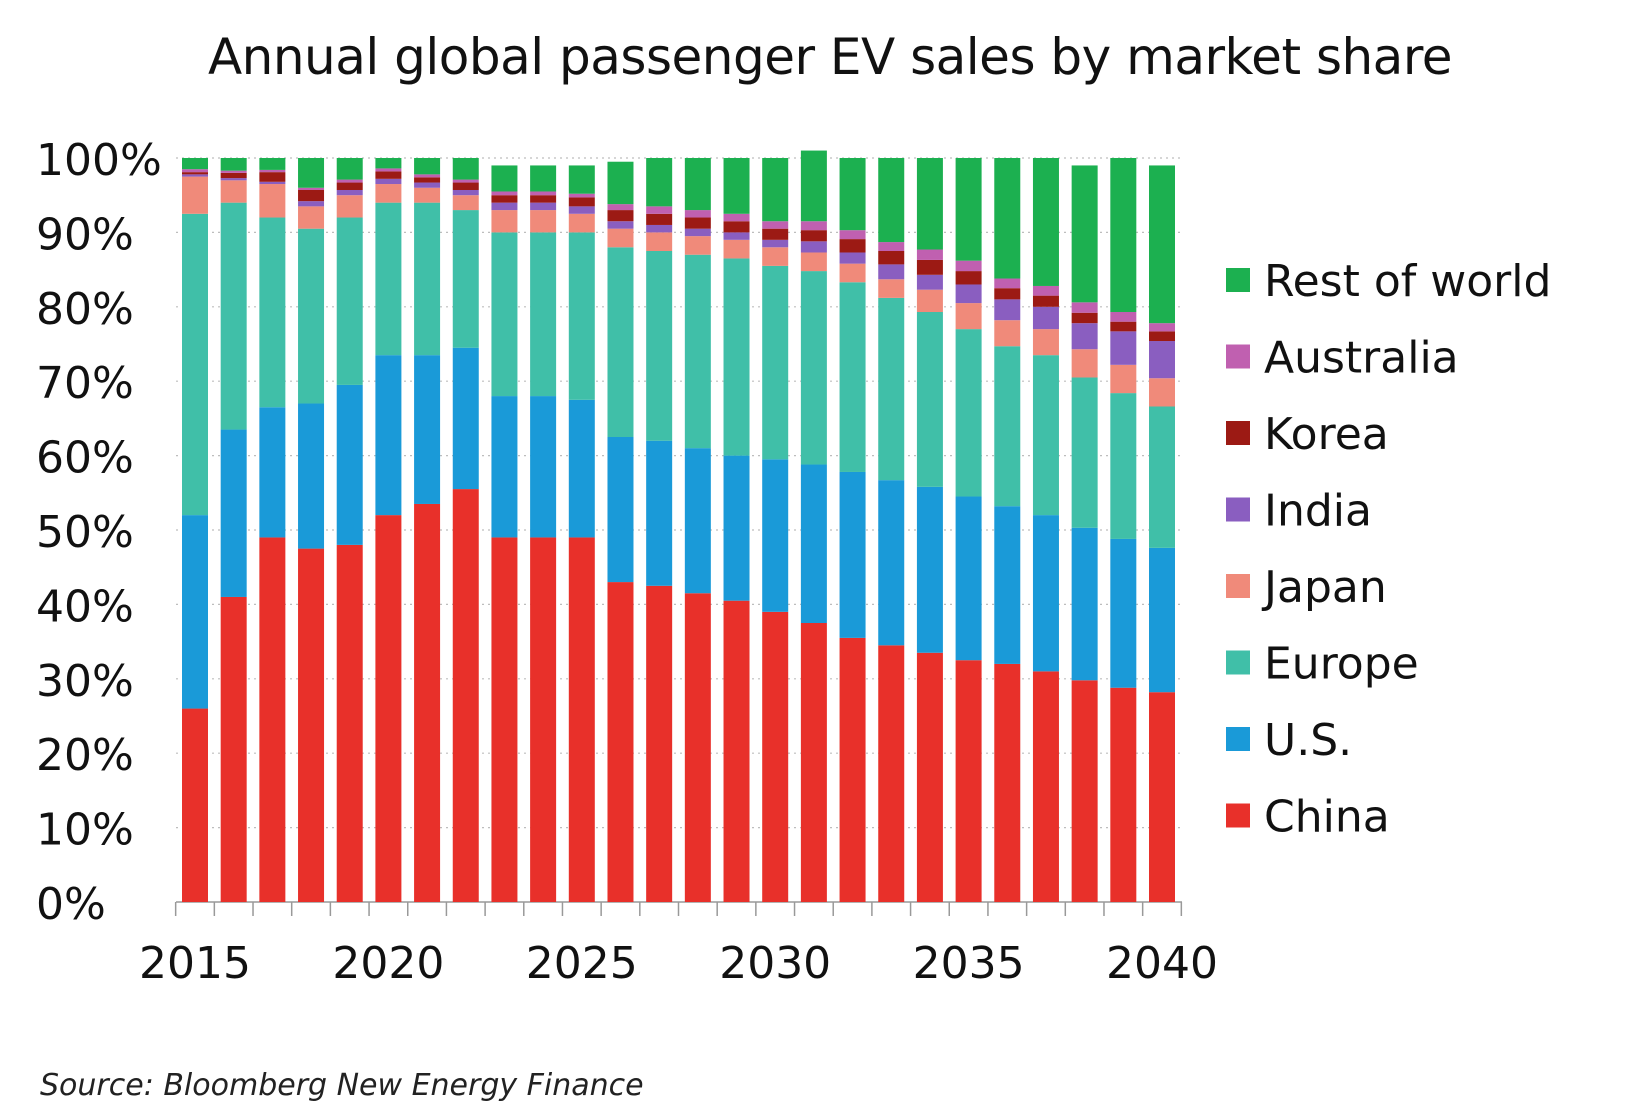  What do you see at coordinates (1238, 815) in the screenshot?
I see `legend-swatch-china` at bounding box center [1238, 815].